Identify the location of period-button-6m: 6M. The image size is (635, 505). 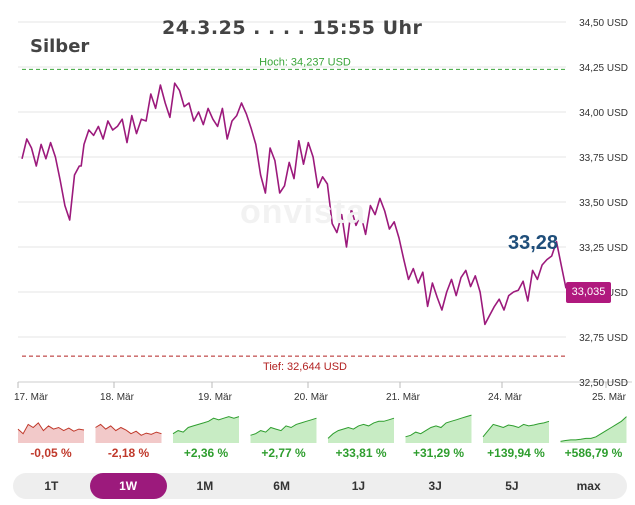
(281, 486).